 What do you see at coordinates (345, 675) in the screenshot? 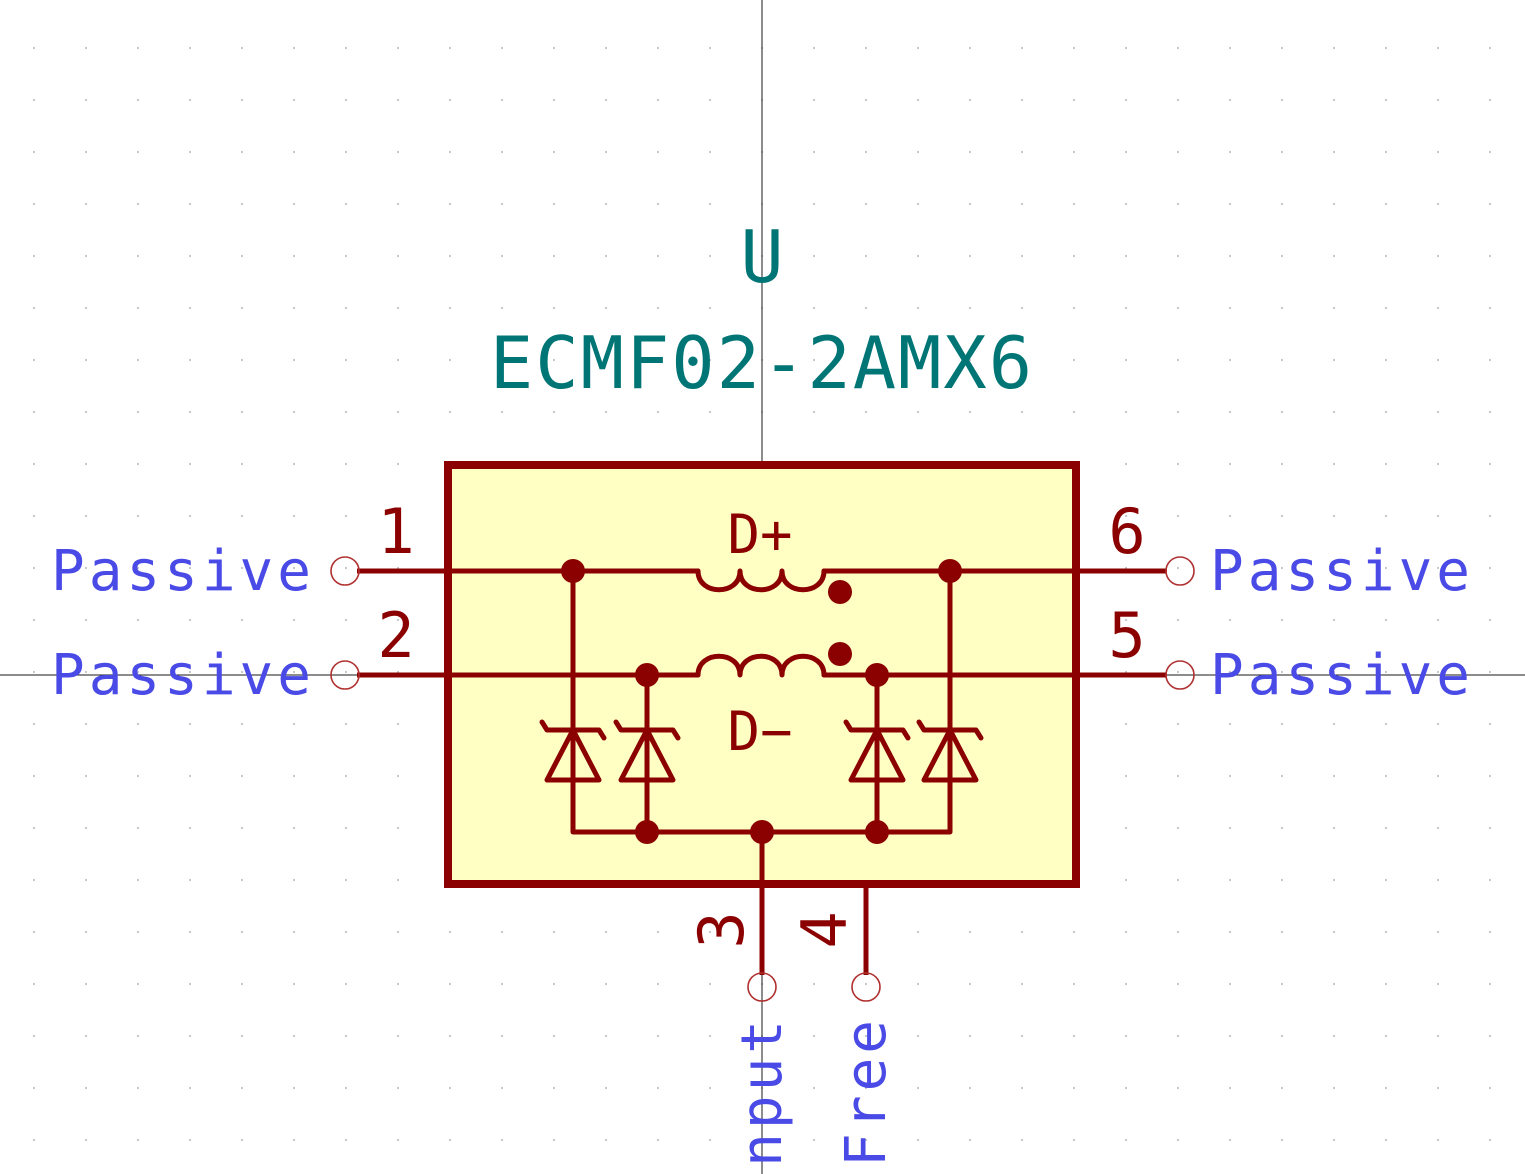
I see `pin-2-endpoint` at bounding box center [345, 675].